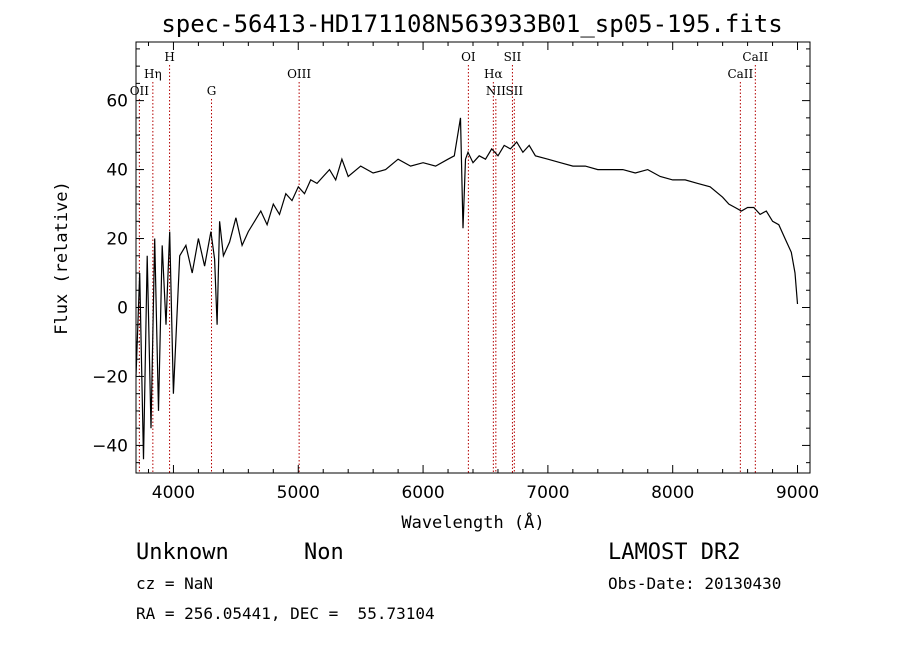 This screenshot has height=649, width=900. What do you see at coordinates (493, 74) in the screenshot?
I see `line-marker-label: Hα` at bounding box center [493, 74].